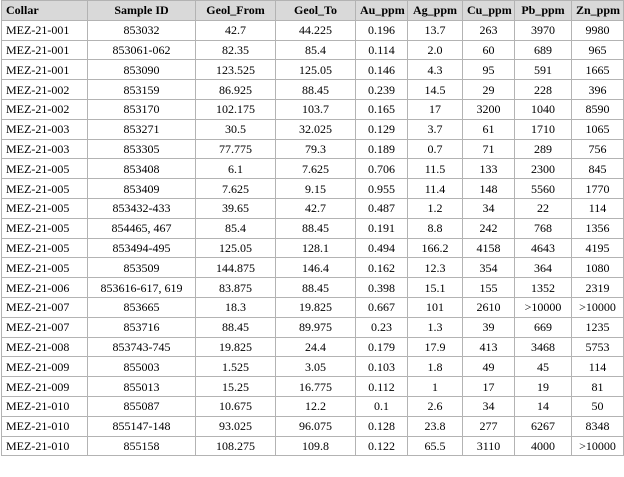  What do you see at coordinates (235, 287) in the screenshot?
I see `geol-from-cell: 83.875` at bounding box center [235, 287].